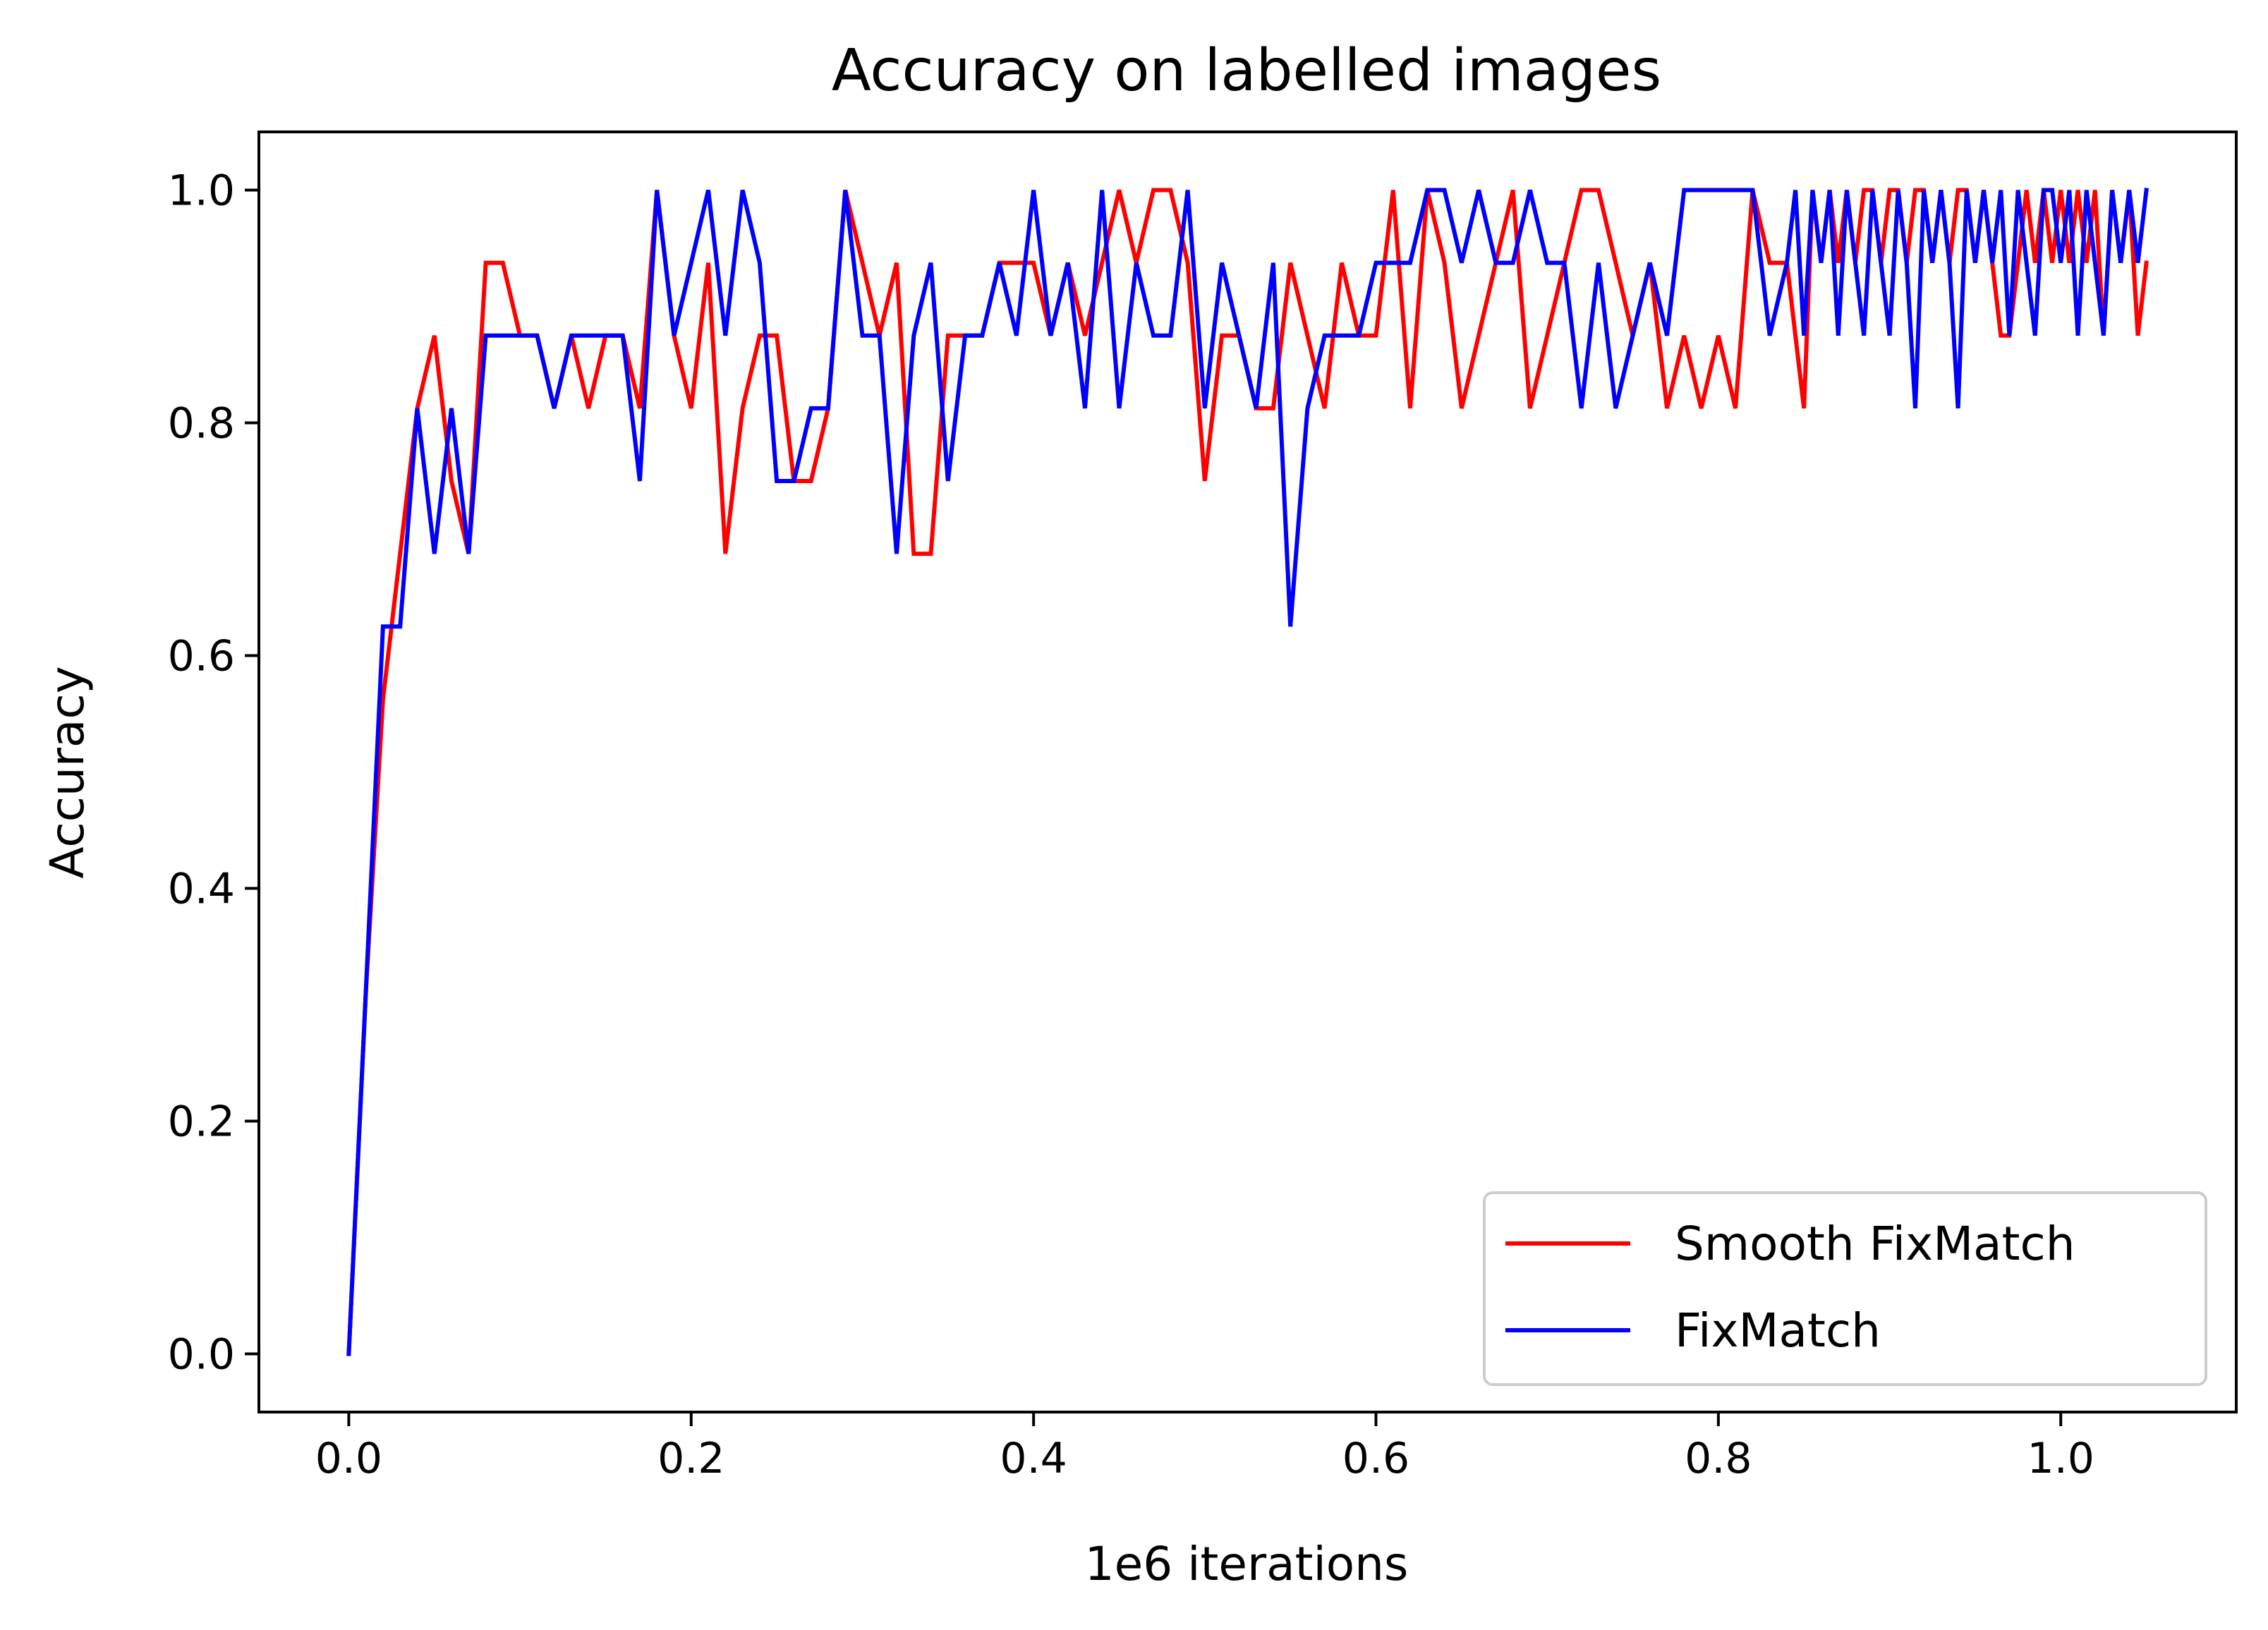 Image resolution: width=2268 pixels, height=1630 pixels. Describe the element at coordinates (213, 773) in the screenshot. I see `y-axis-ticks: 0.0 0.2 0.4 0.6 0.8 1.0` at that location.